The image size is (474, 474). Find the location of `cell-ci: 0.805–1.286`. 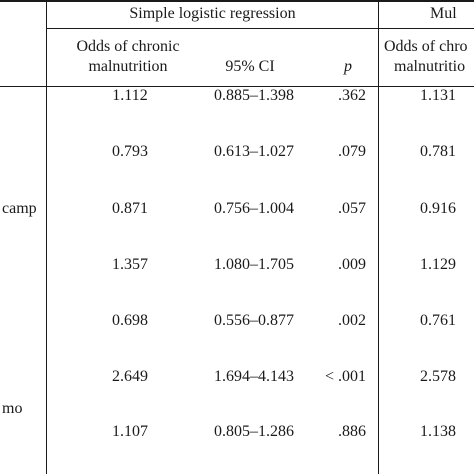

cell-ci: 0.805–1.286 is located at coordinates (254, 431).